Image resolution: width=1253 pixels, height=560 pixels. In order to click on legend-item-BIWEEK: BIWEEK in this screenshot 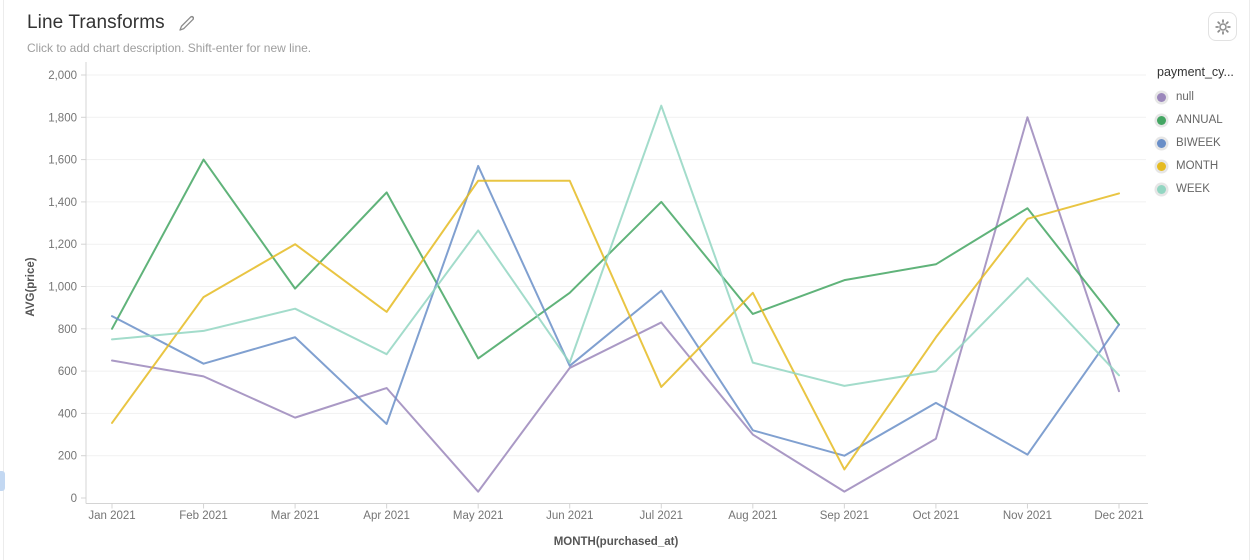, I will do `click(1195, 143)`.